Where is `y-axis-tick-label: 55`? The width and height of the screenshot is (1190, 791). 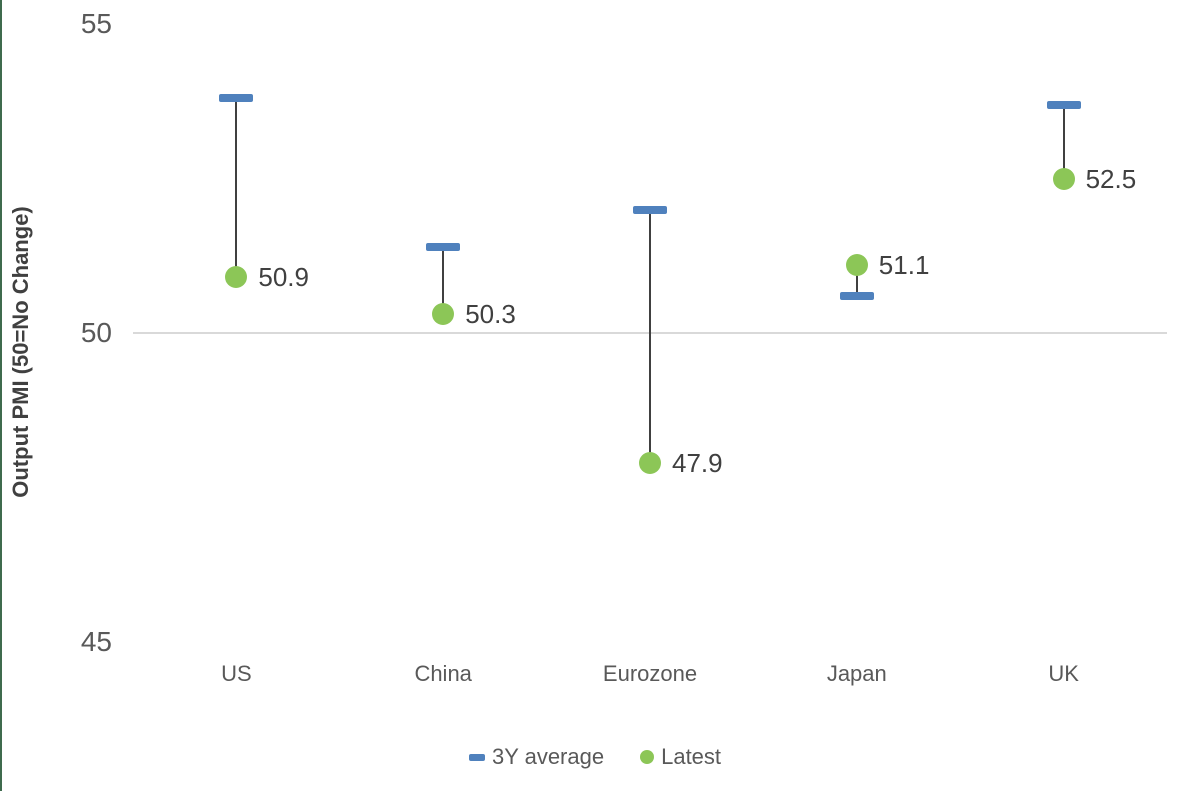 y-axis-tick-label: 55 is located at coordinates (96, 24).